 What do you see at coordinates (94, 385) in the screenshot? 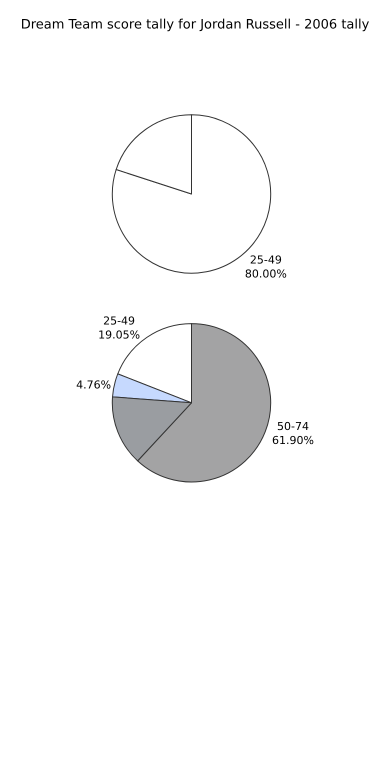
I see `data-label: 4.76%` at bounding box center [94, 385].